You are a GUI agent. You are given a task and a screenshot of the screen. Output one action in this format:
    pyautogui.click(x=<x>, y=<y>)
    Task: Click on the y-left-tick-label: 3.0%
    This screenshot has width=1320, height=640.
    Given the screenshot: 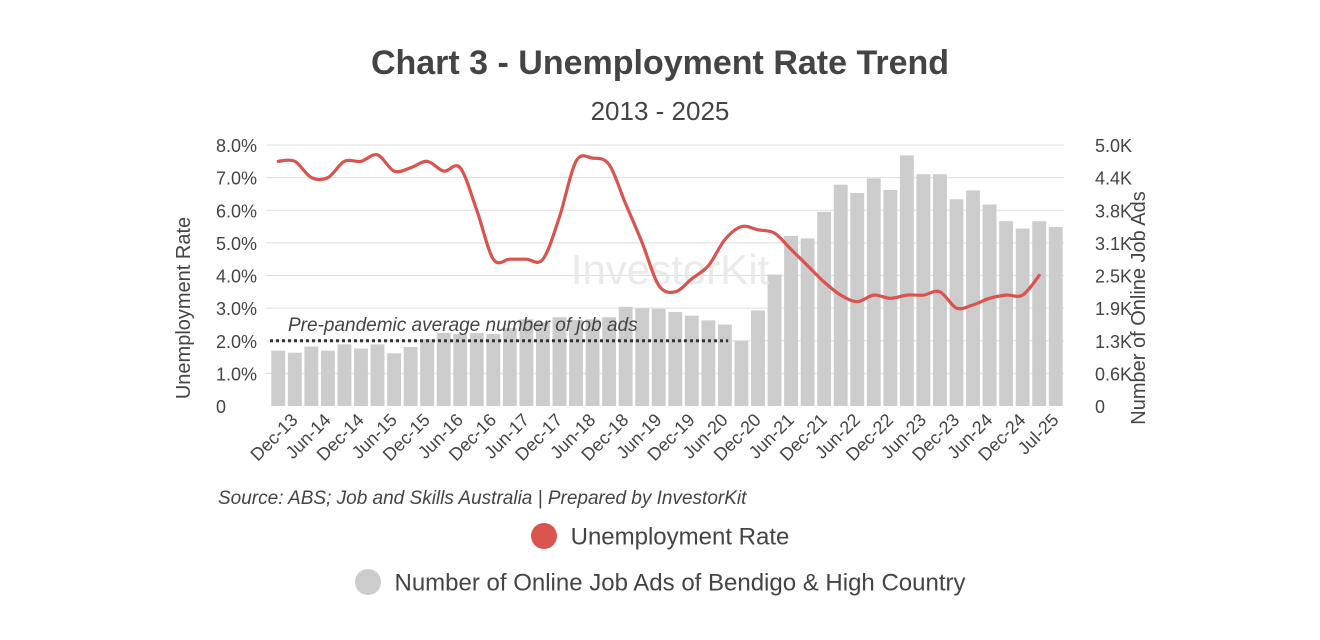 What is the action you would take?
    pyautogui.click(x=236, y=309)
    